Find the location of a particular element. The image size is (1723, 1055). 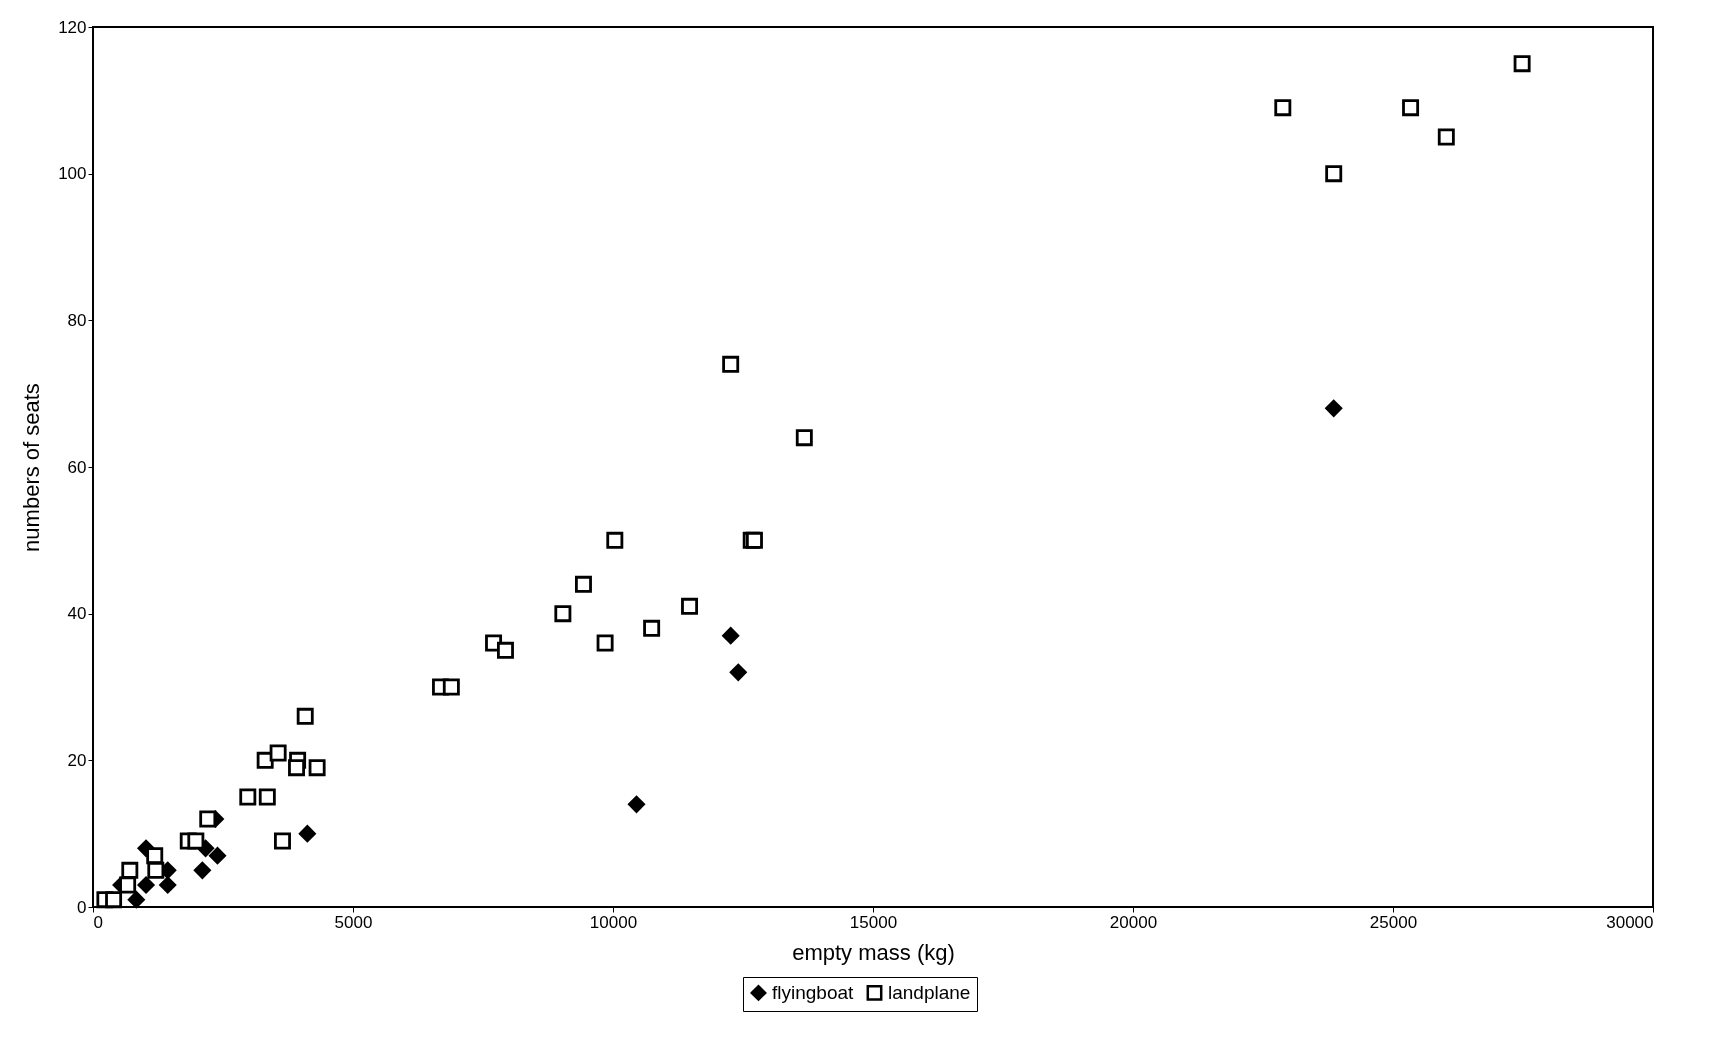

x-tick-label: 10000 is located at coordinates (613, 922).